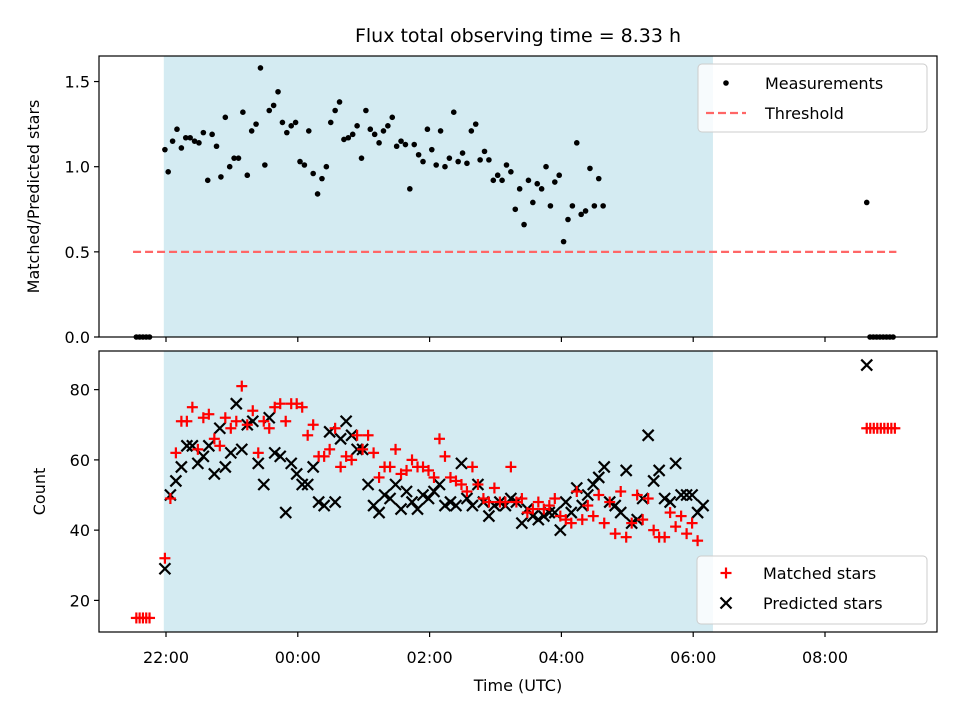 The image size is (960, 720). I want to click on bottom-x-tick-label: 22:00, so click(166, 657).